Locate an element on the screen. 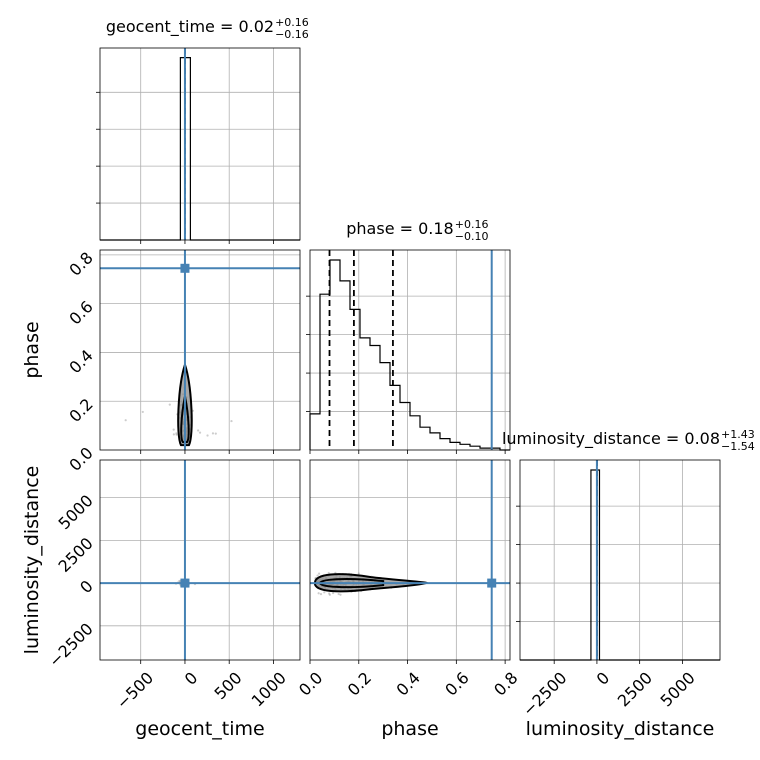 The width and height of the screenshot is (760, 760). x-tick-label: −500 is located at coordinates (135, 690).